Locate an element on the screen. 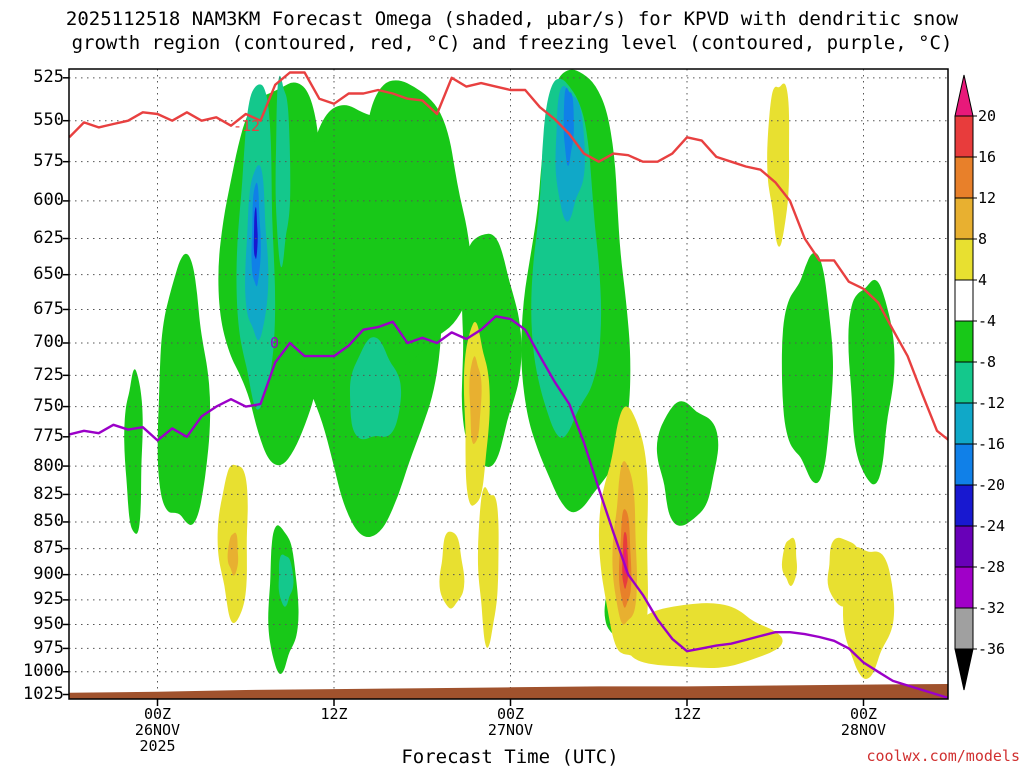 The height and width of the screenshot is (768, 1024). colorbar-label: -24 is located at coordinates (992, 526).